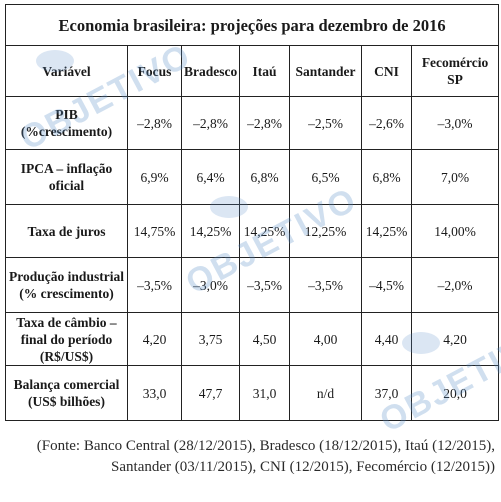 This screenshot has width=501, height=502. I want to click on row-label: PIB (%crescimento), so click(66, 123).